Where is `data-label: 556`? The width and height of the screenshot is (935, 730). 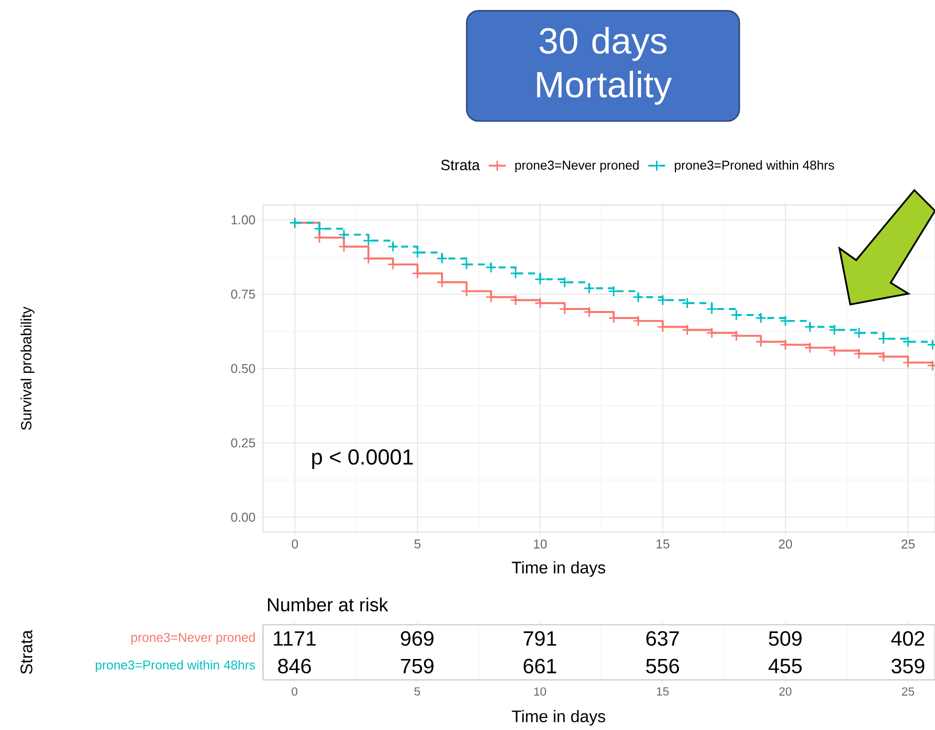 data-label: 556 is located at coordinates (662, 666).